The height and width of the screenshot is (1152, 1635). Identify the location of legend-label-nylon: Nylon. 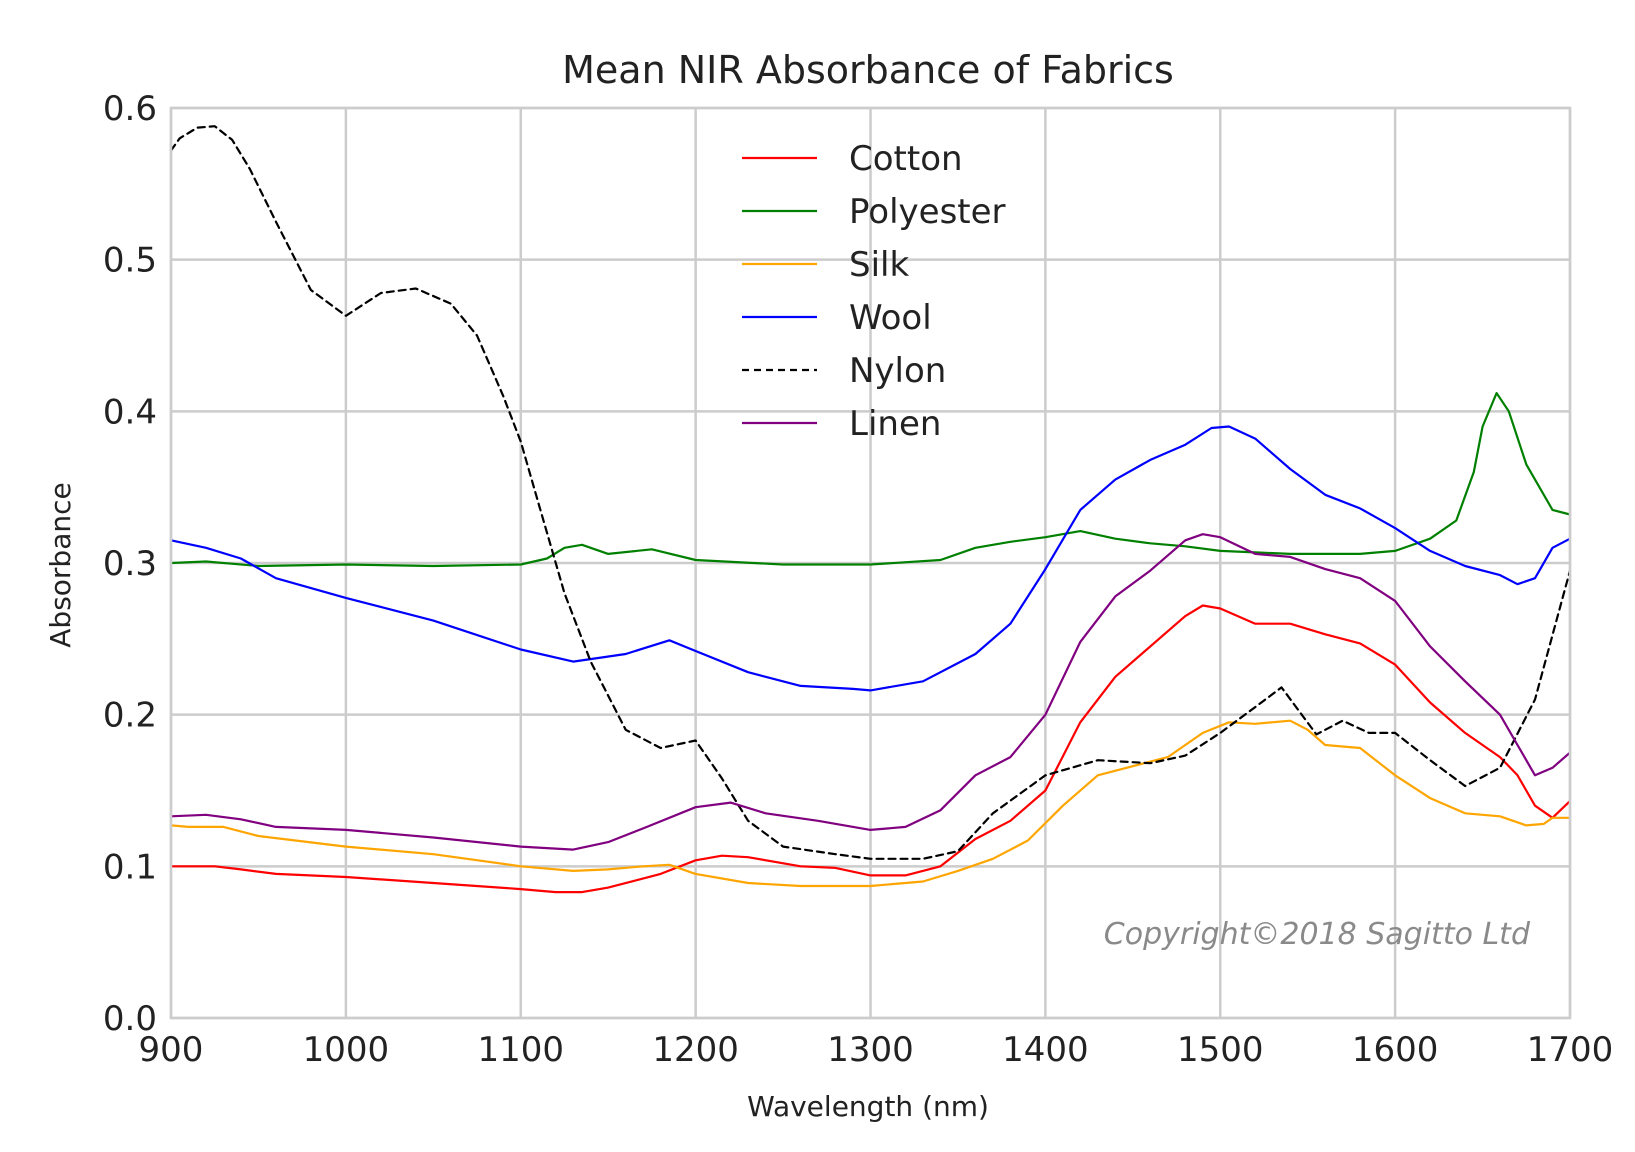
(897, 371).